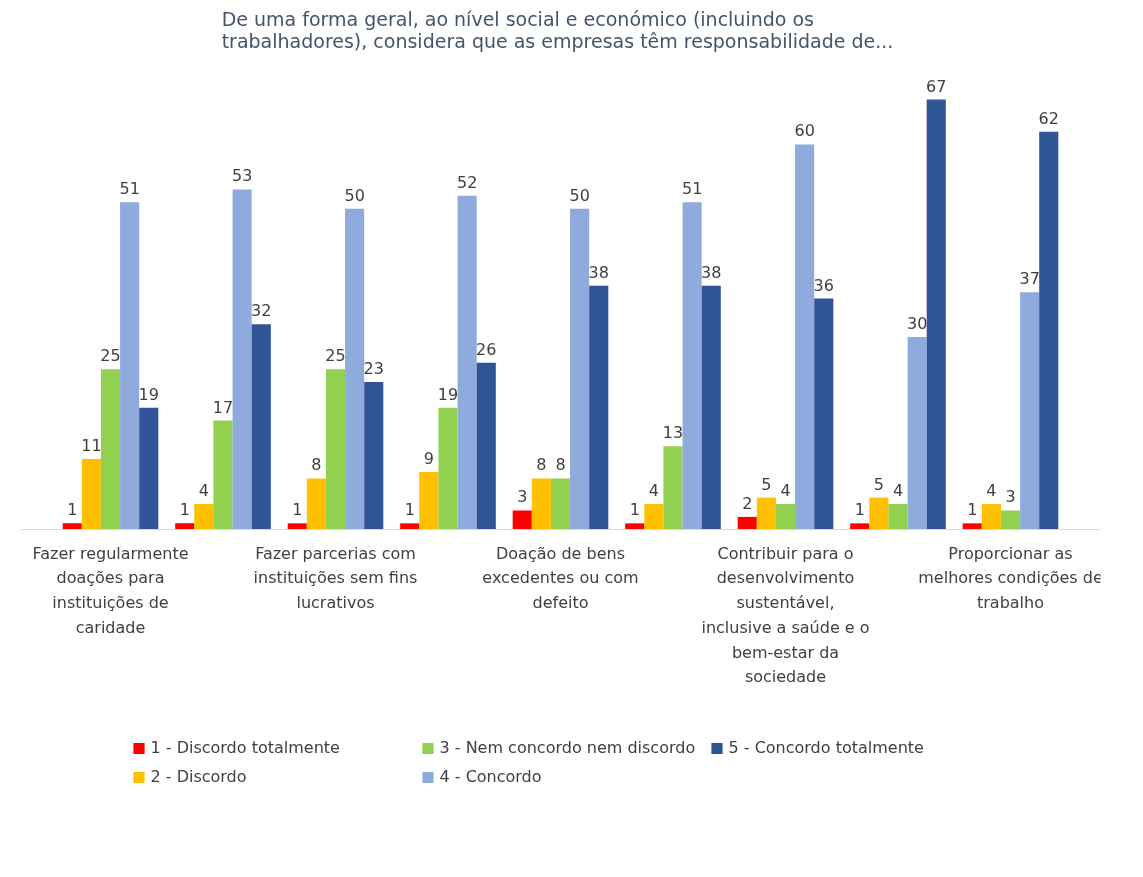 This screenshot has height=877, width=1143. What do you see at coordinates (110, 590) in the screenshot?
I see `x-tick-label: Fazer regularmente doações para instituições de caridade` at bounding box center [110, 590].